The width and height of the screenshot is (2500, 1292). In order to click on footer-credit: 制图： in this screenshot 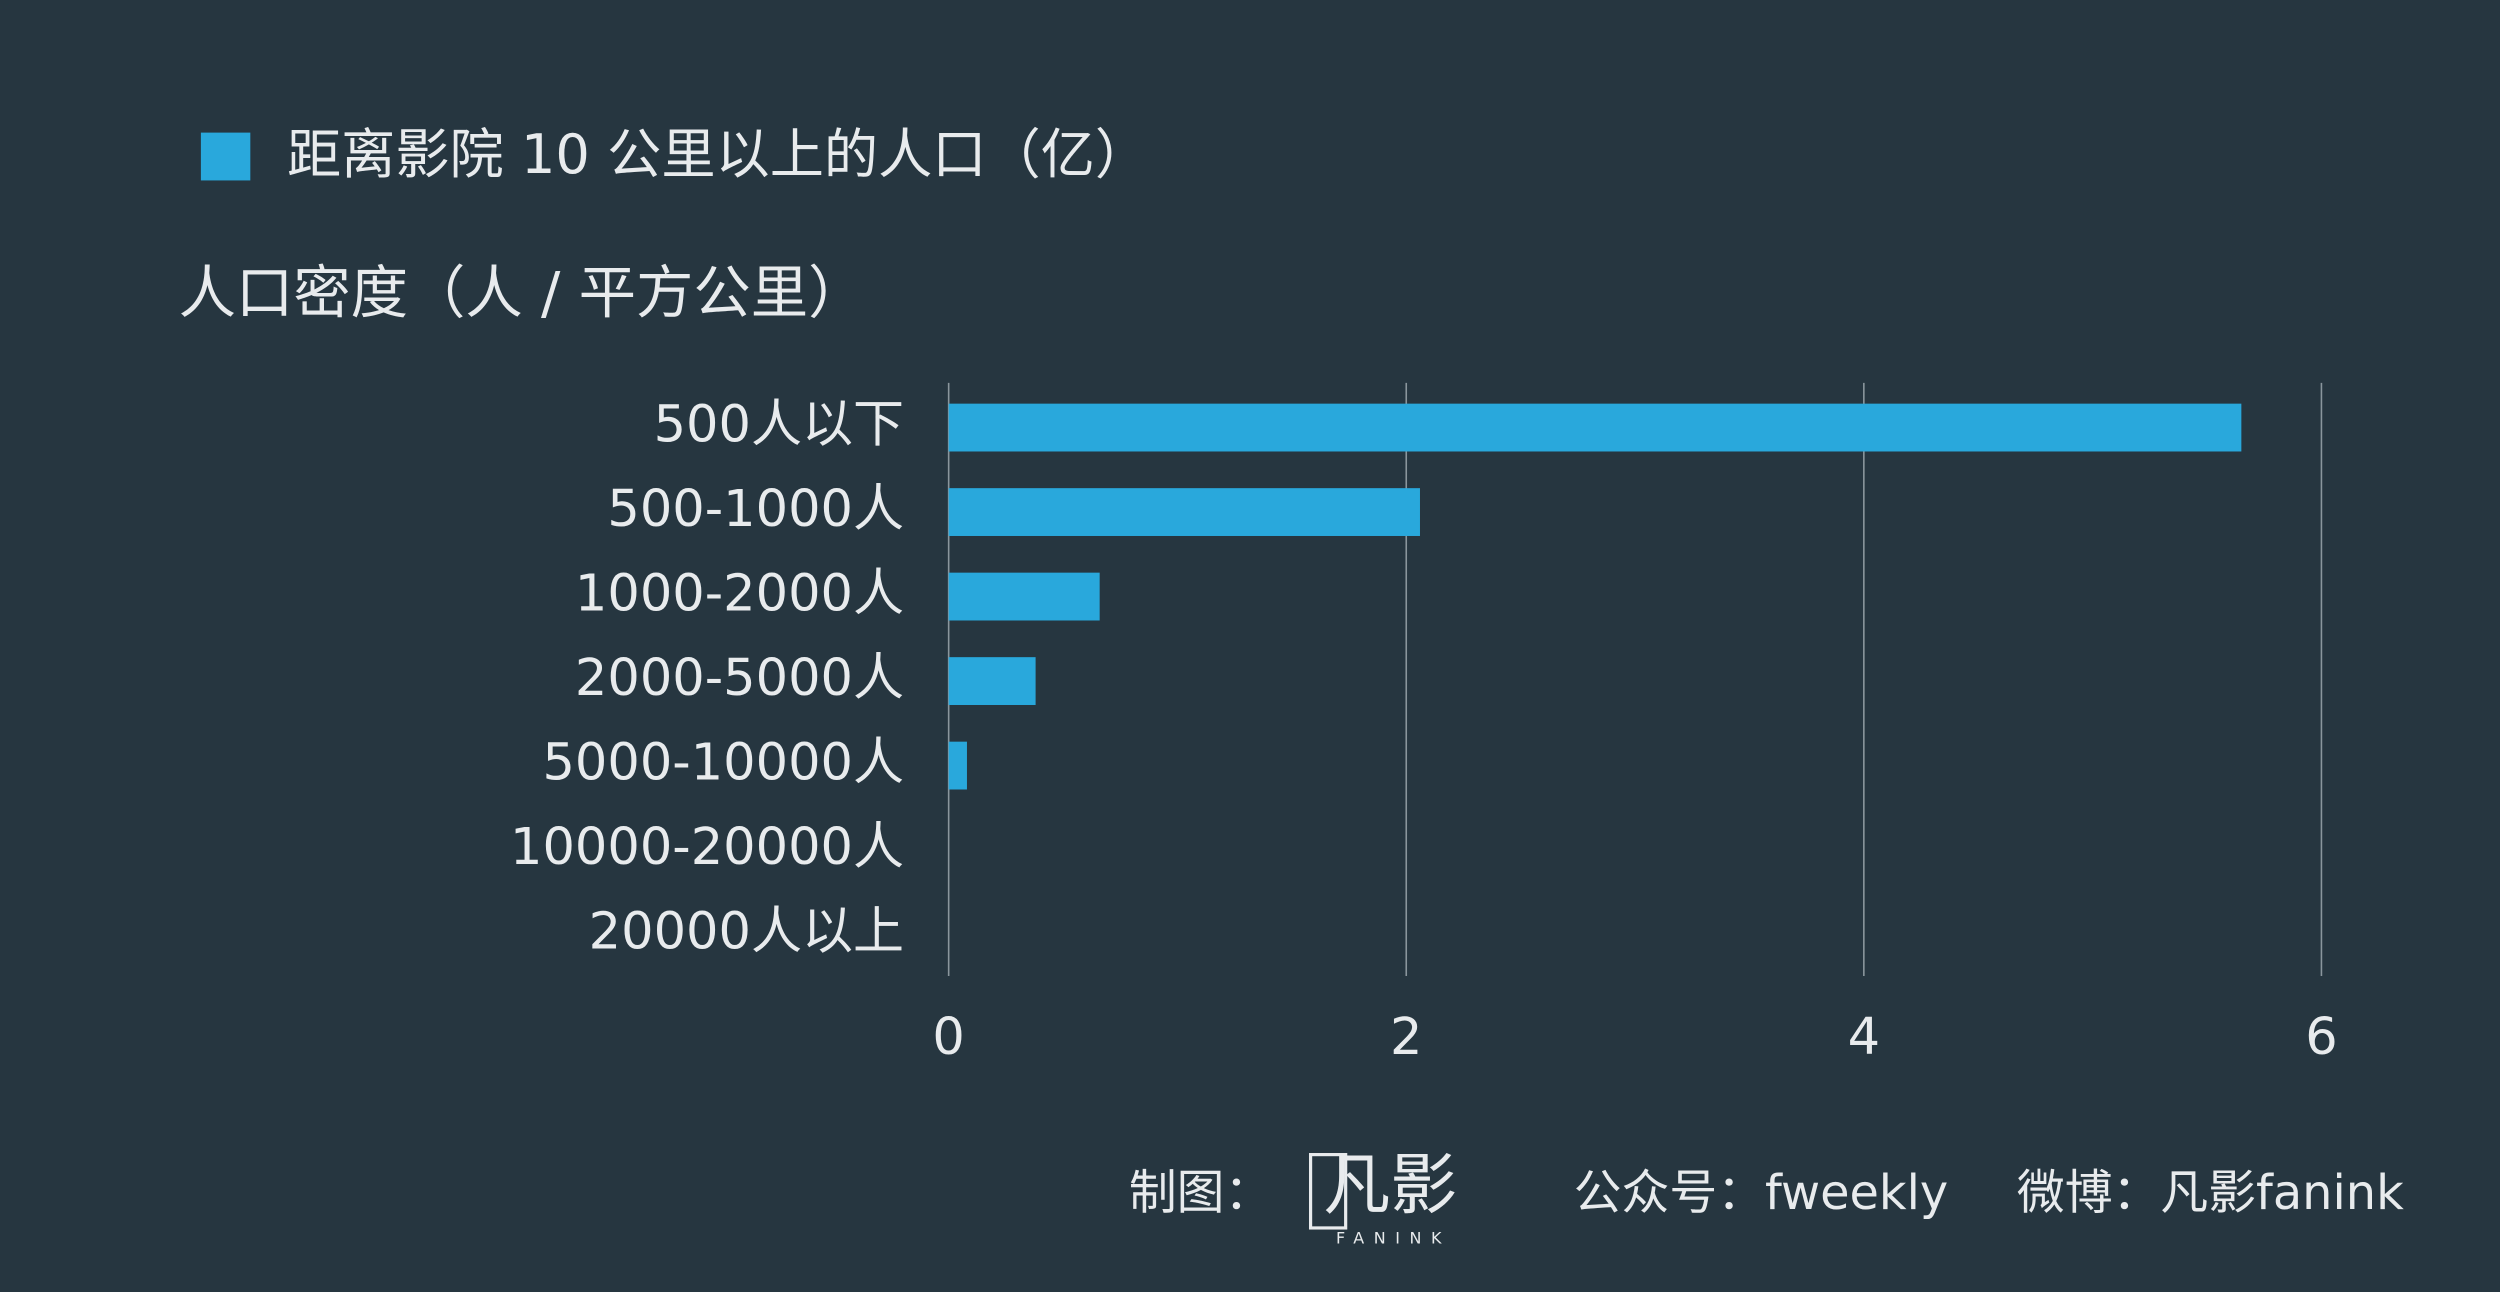, I will do `click(1201, 1193)`.